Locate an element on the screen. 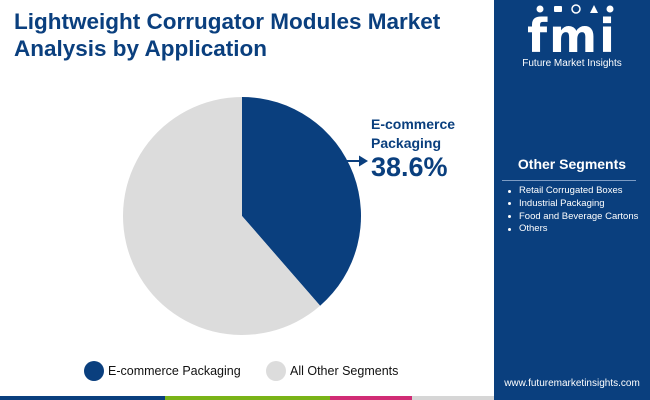 The height and width of the screenshot is (400, 650). callout-label: E-commerce Packaging is located at coordinates (431, 134).